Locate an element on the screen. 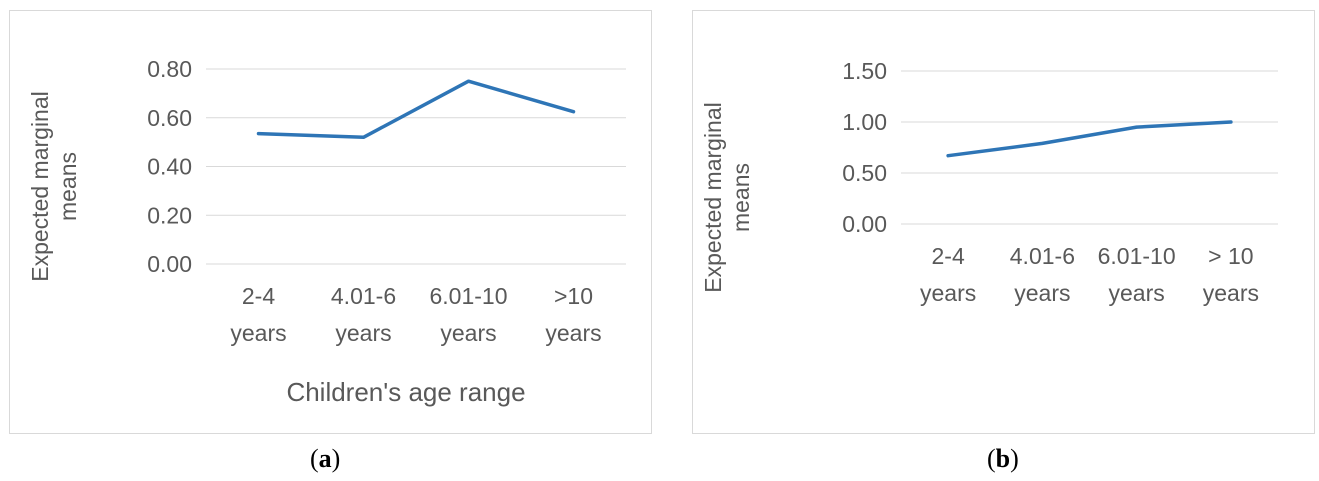 The width and height of the screenshot is (1319, 481). chart-a-xtick-label: 6.01-10 is located at coordinates (468, 296).